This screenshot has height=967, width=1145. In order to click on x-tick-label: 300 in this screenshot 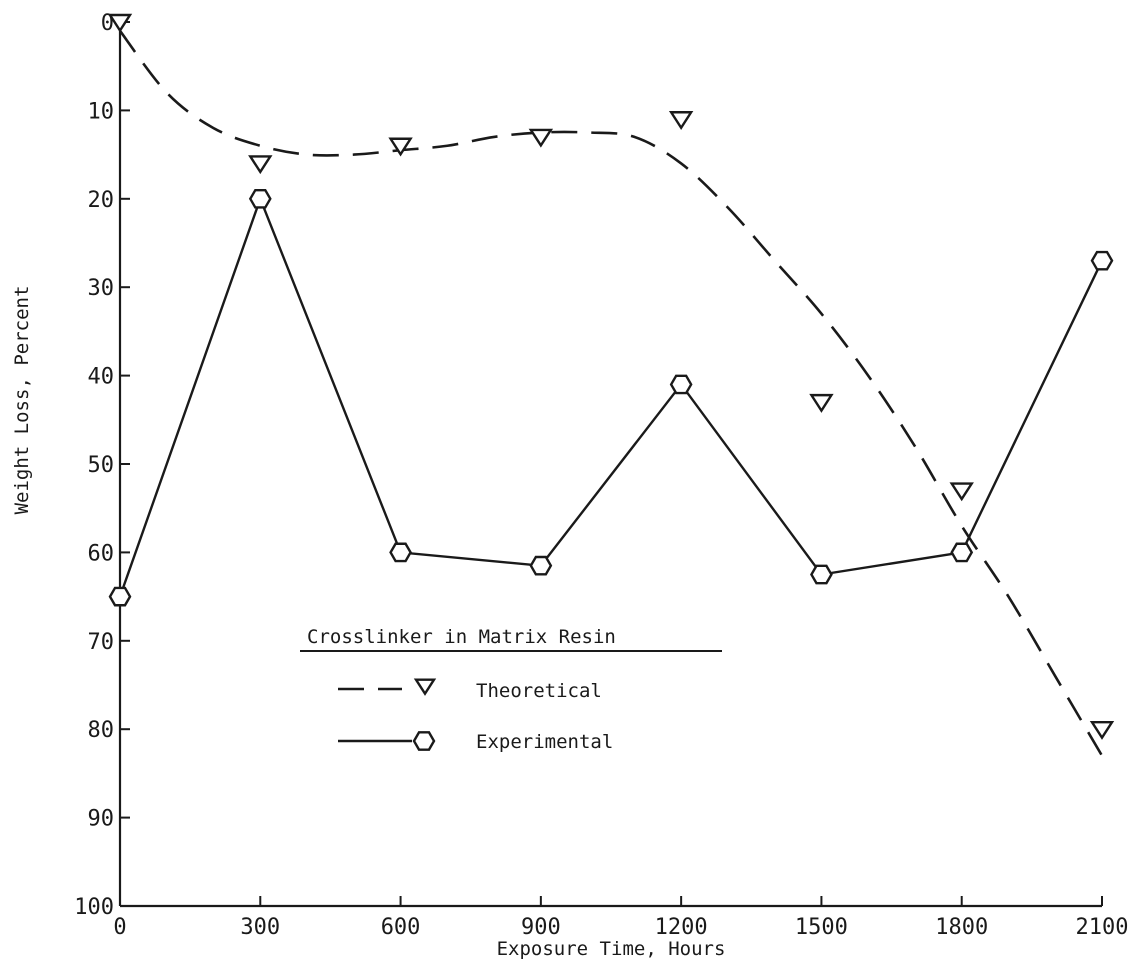, I will do `click(260, 927)`.